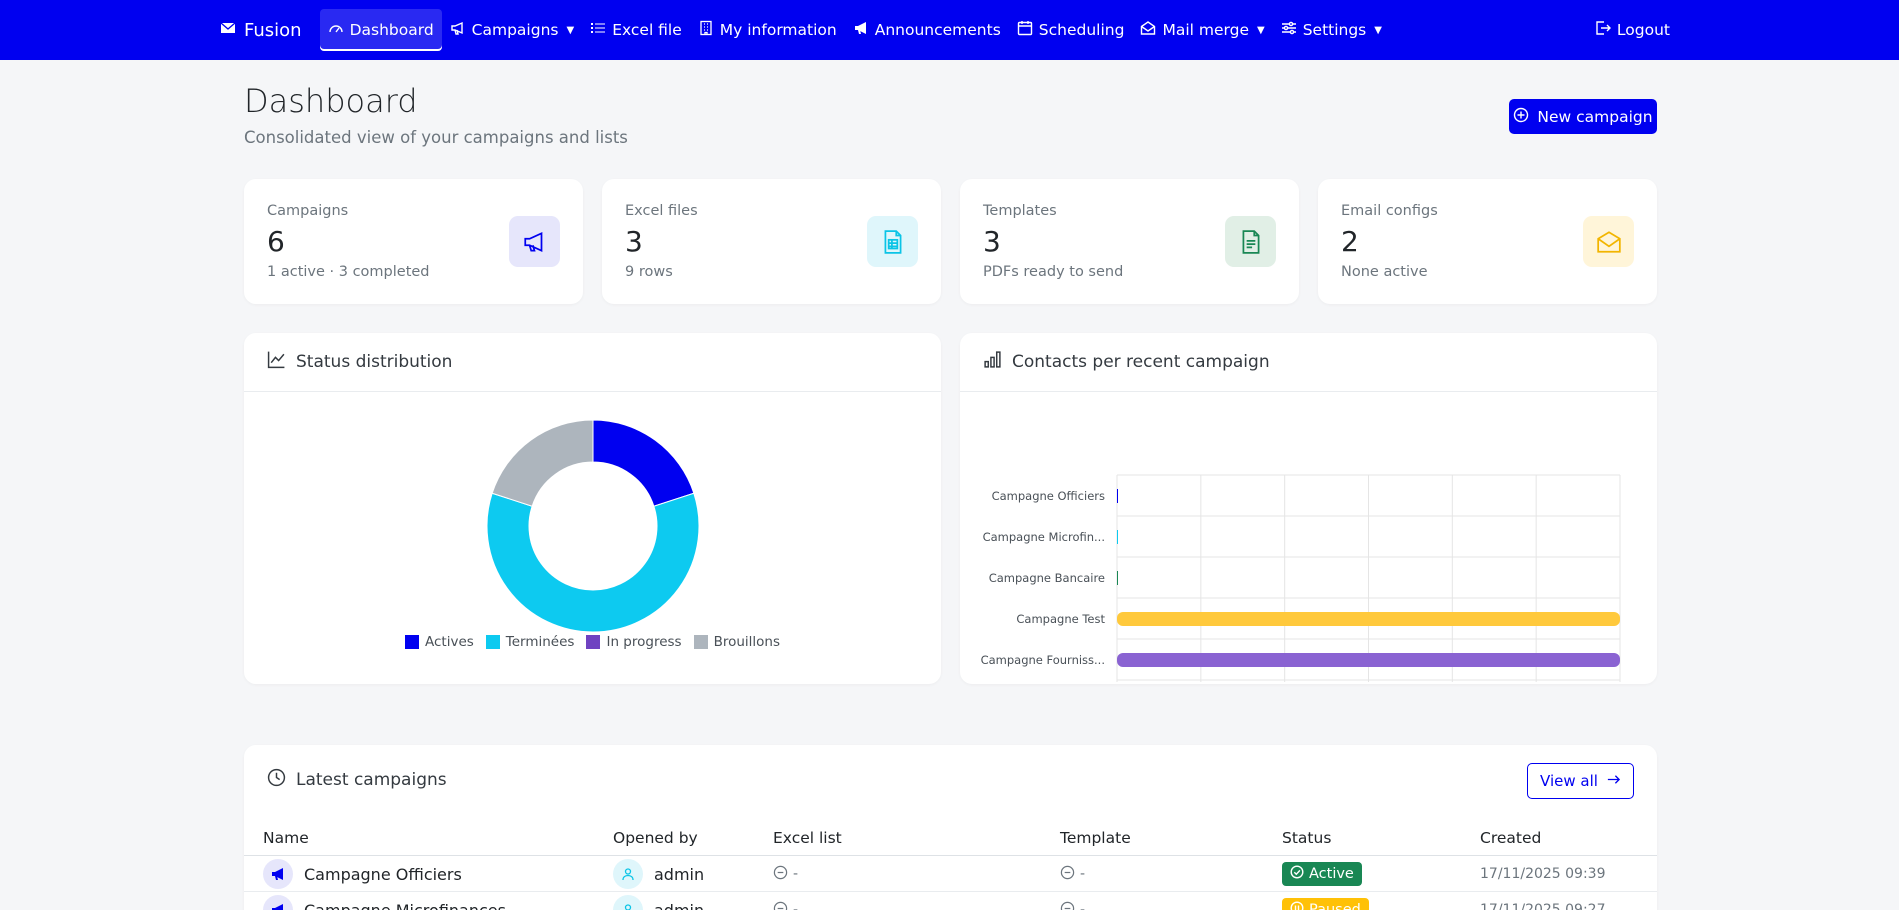  Describe the element at coordinates (1308, 362) in the screenshot. I see `contacts-chart-header: Contacts per recent campaign` at that location.